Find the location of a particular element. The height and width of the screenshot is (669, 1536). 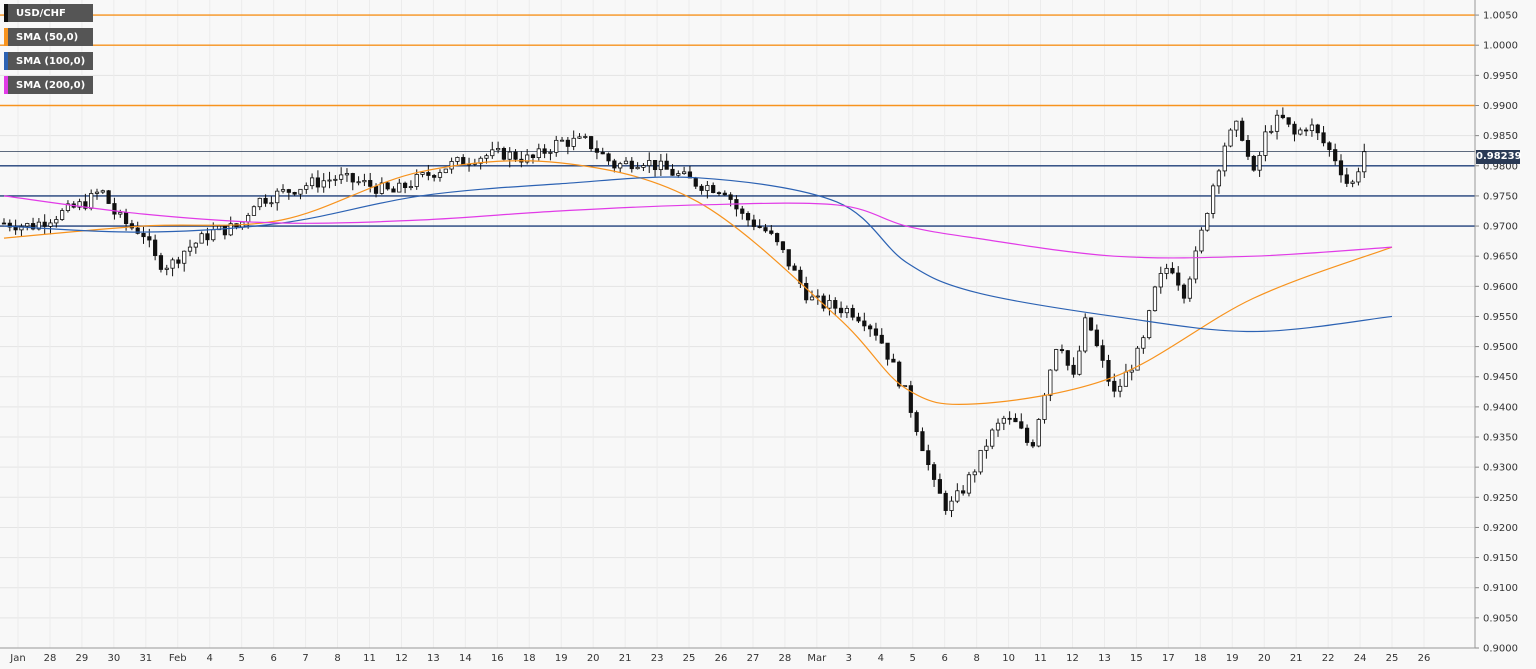

y-tick-label: 0.9750 is located at coordinates (1500, 196).